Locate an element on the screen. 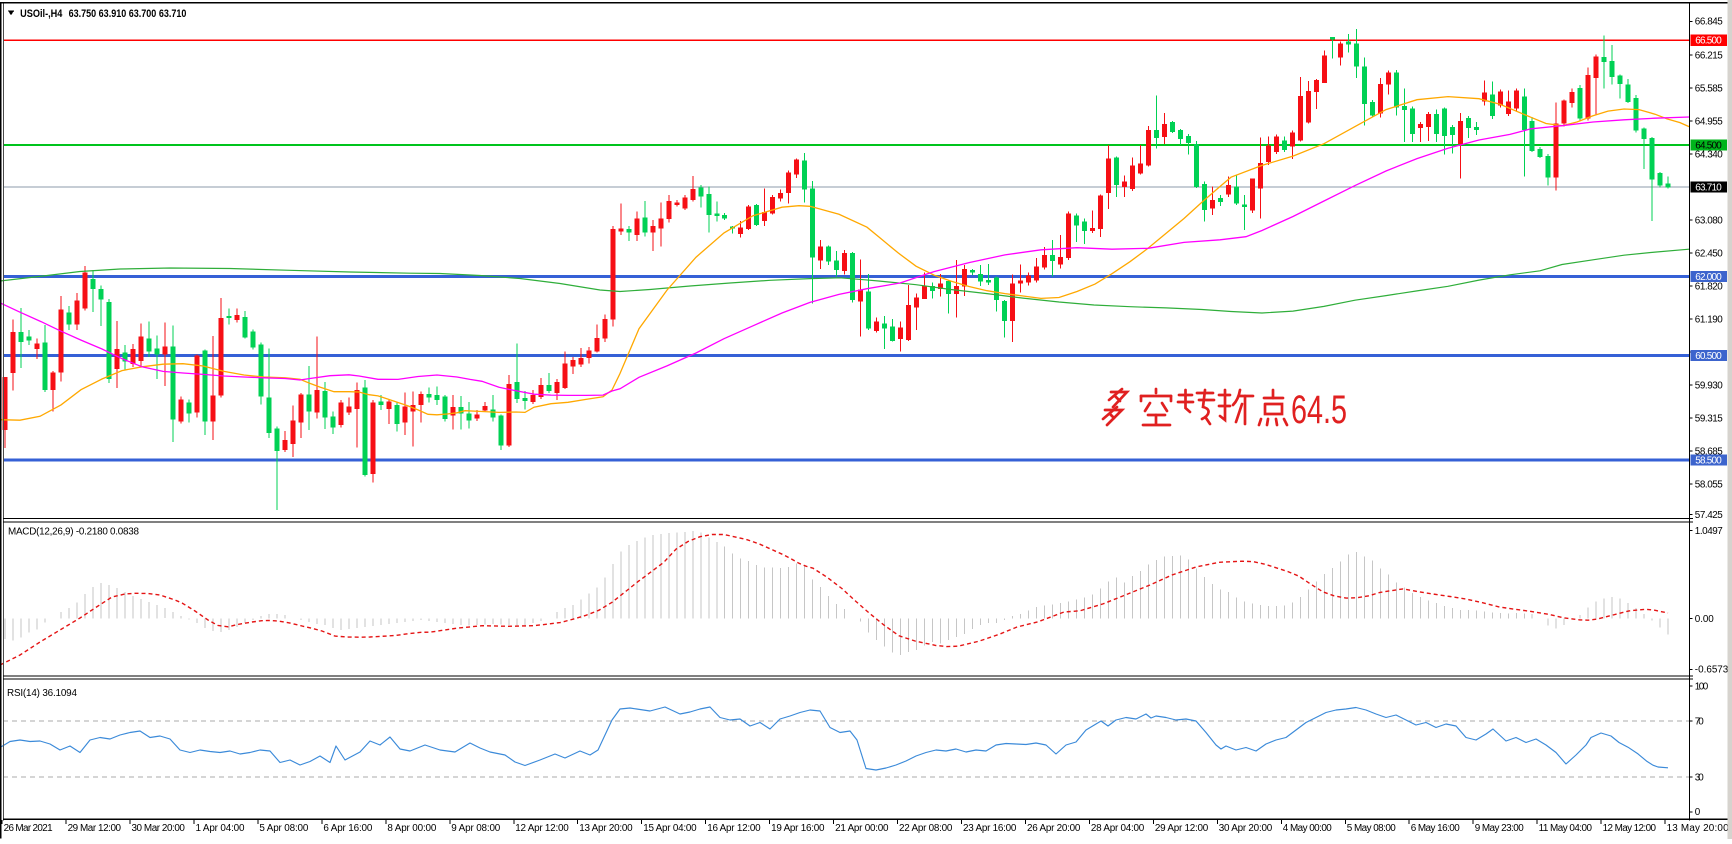 The width and height of the screenshot is (1732, 844). svg-text: 21 Apr 00:00 is located at coordinates (862, 828).